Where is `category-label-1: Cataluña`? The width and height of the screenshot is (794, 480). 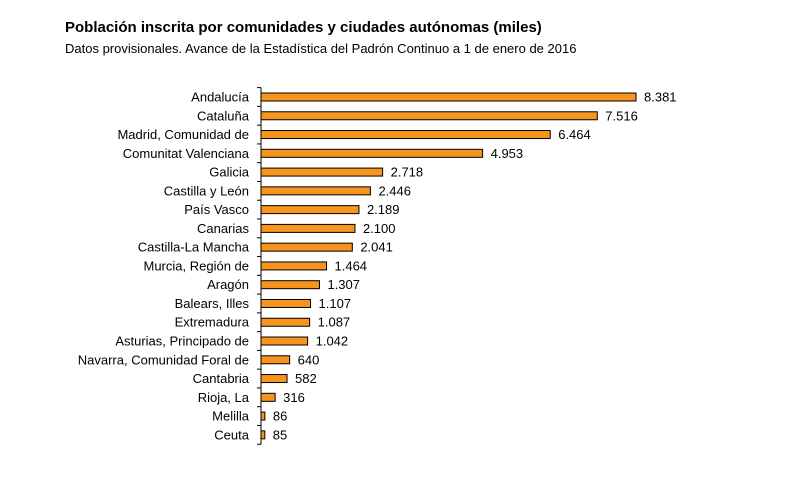
category-label-1: Cataluña is located at coordinates (223, 115).